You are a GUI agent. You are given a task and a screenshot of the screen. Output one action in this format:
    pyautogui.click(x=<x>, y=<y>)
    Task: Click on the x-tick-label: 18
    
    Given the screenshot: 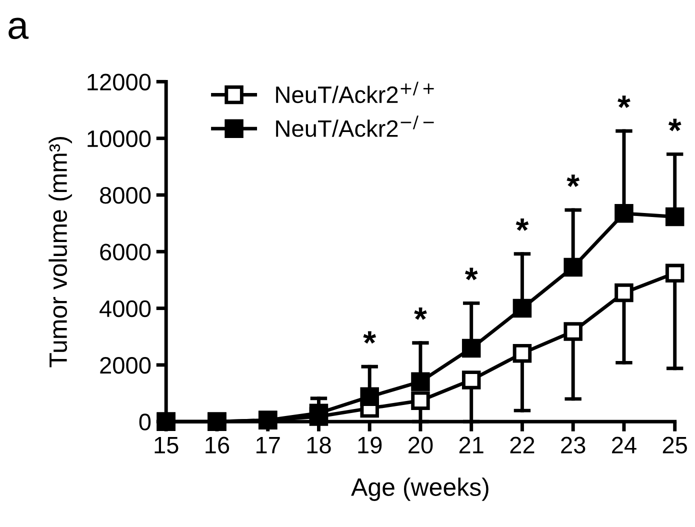 What is the action you would take?
    pyautogui.click(x=319, y=445)
    